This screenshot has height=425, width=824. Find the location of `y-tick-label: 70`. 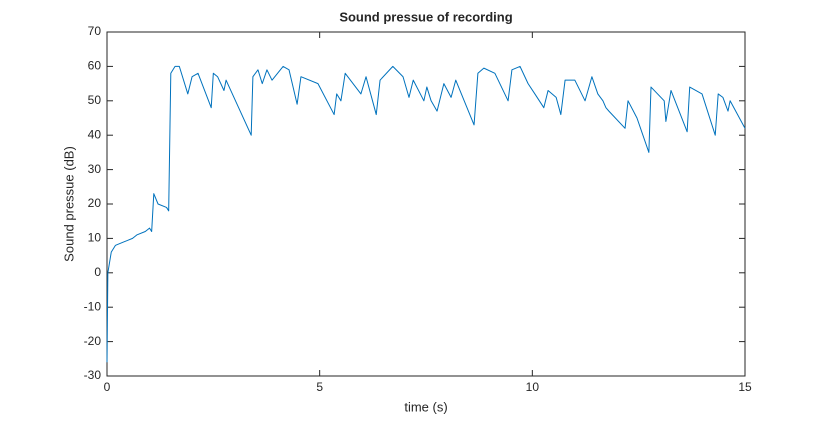

y-tick-label: 70 is located at coordinates (95, 31).